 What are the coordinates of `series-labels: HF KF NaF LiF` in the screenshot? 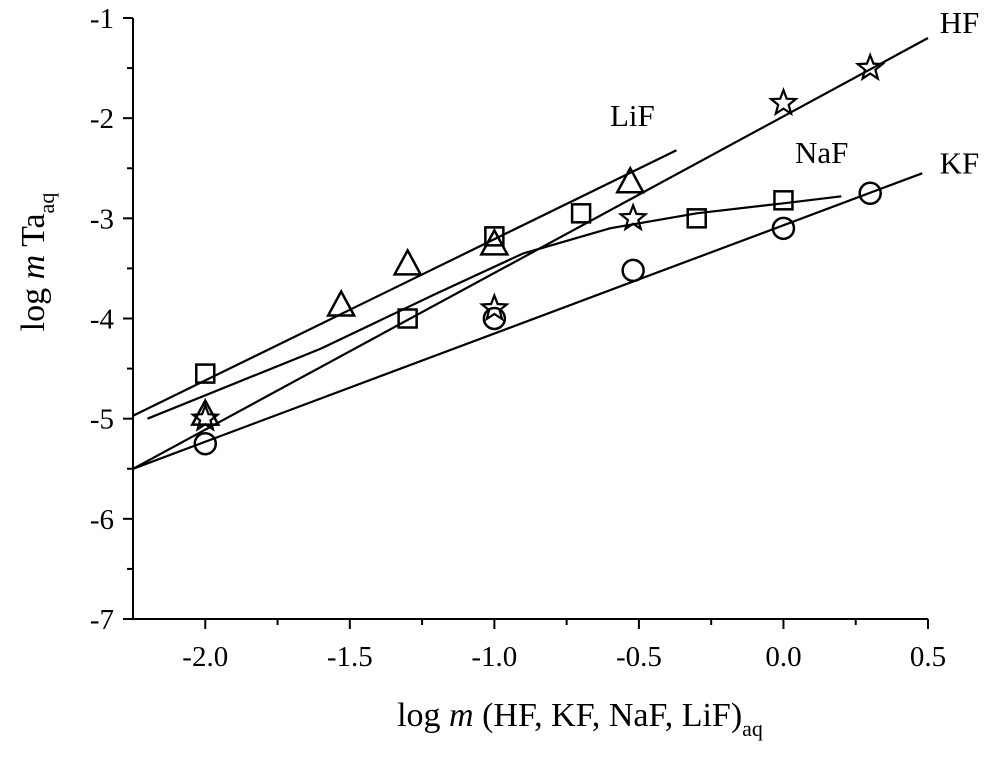 It's located at (794, 92).